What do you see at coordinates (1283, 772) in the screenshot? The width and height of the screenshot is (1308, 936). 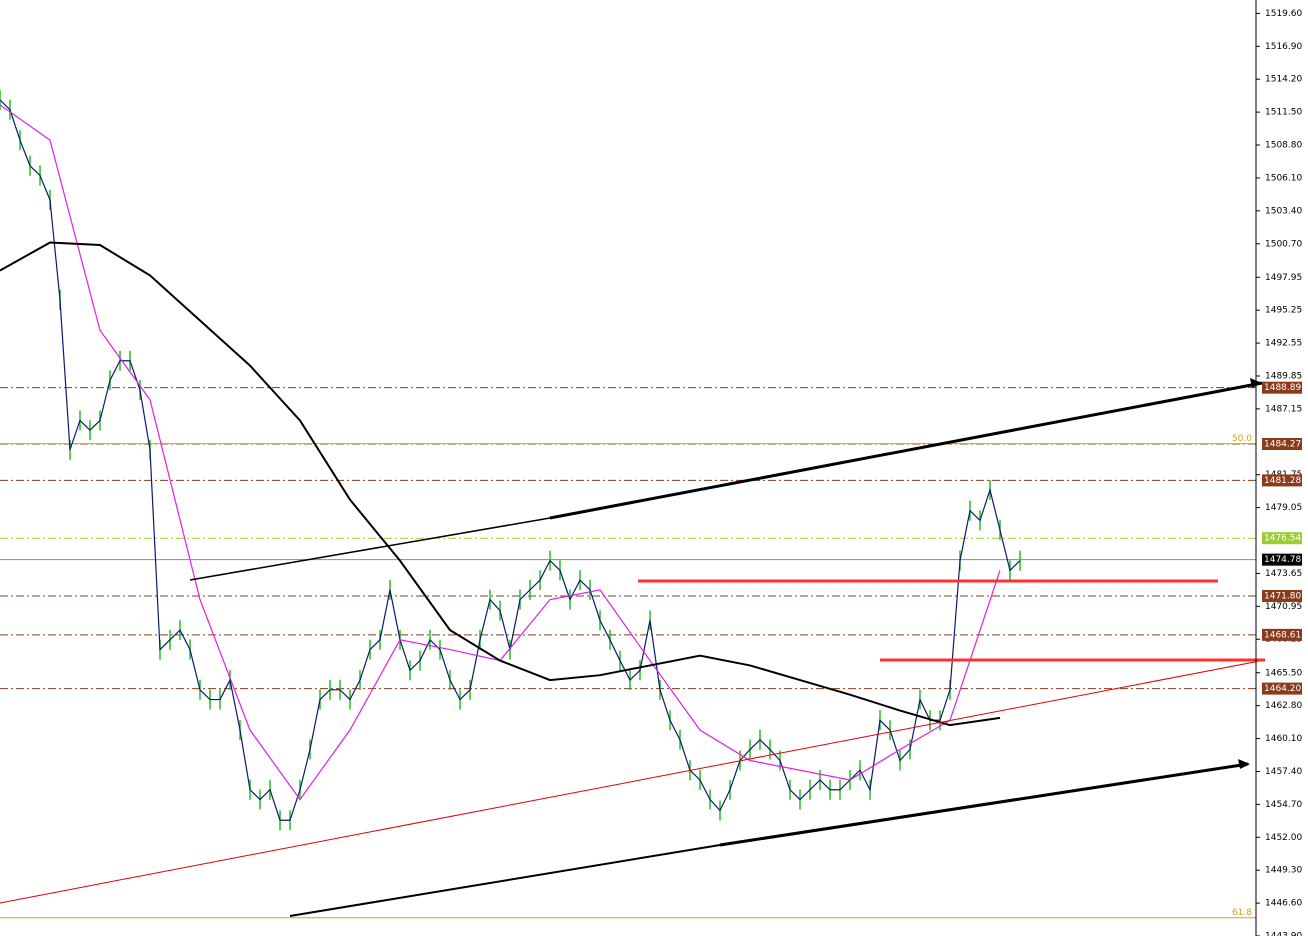 I see `y-tick-label: 1457.40` at bounding box center [1283, 772].